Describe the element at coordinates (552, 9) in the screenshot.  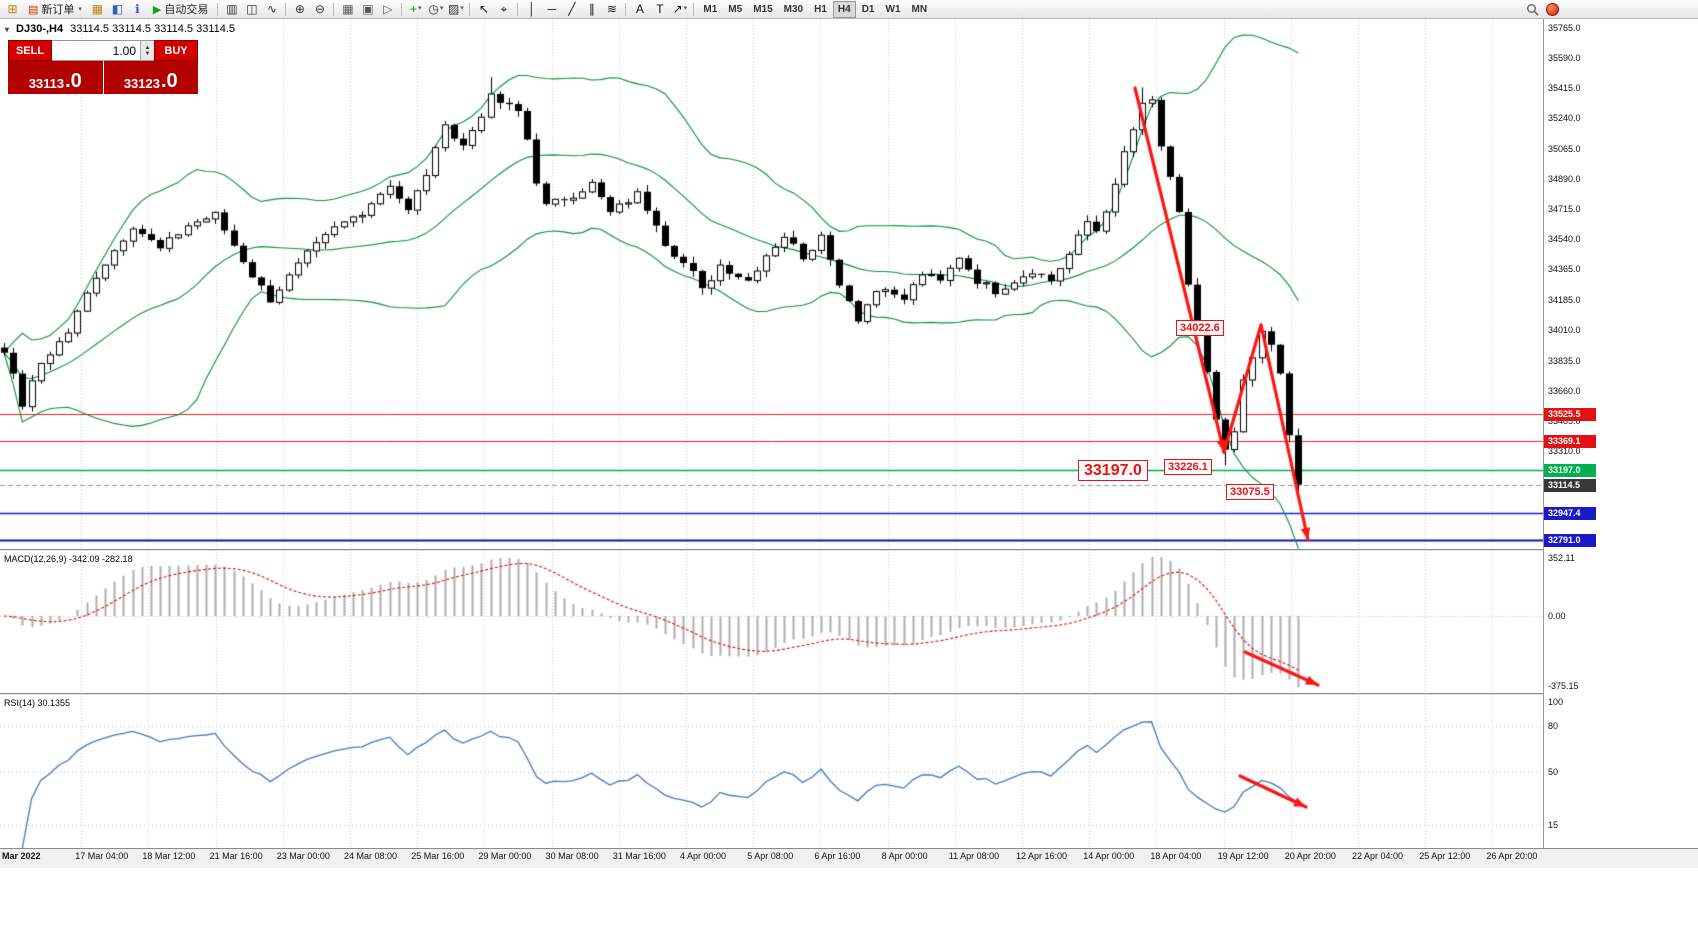
I see `horizontal-line-icon: ─` at that location.